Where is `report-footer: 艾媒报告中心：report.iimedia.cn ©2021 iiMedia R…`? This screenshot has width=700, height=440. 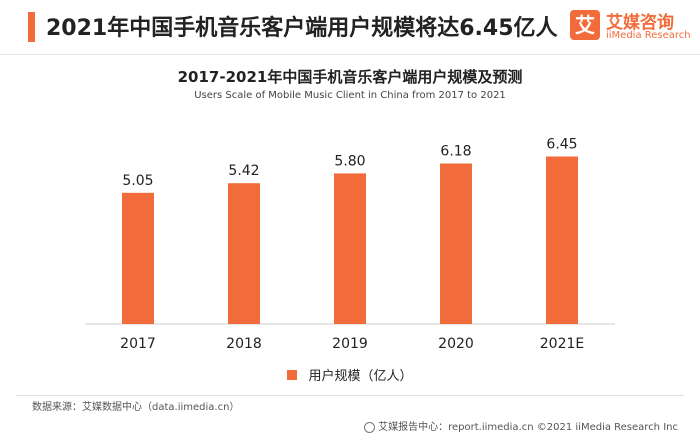
report-footer: 艾媒报告中心：report.iimedia.cn ©2021 iiMedia R… is located at coordinates (521, 425).